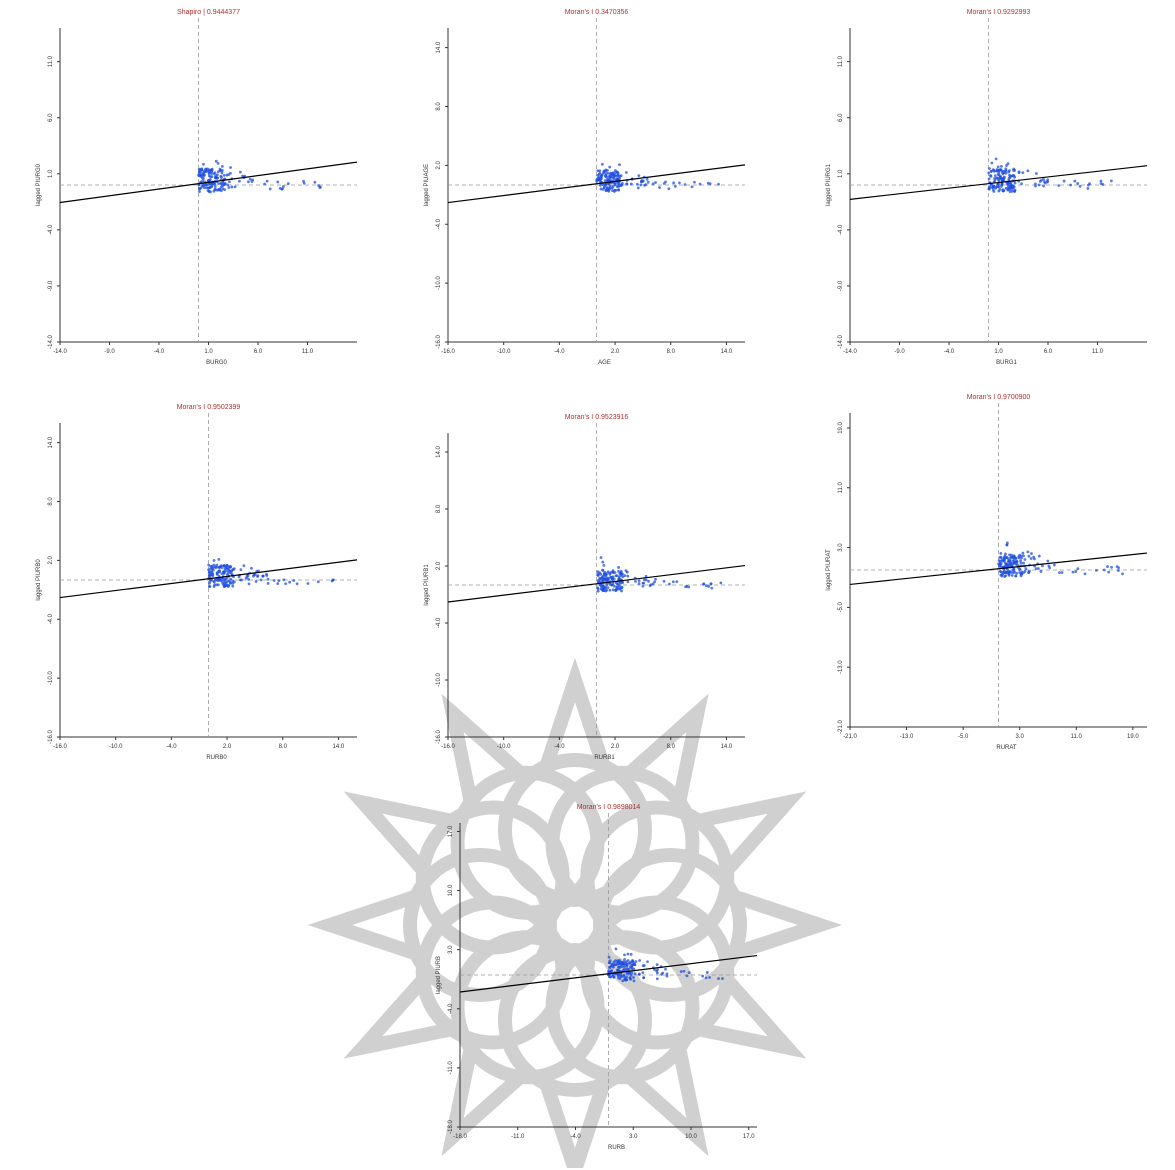 The image size is (1175, 1170). Describe the element at coordinates (208, 182) in the screenshot. I see `regression-line` at that location.